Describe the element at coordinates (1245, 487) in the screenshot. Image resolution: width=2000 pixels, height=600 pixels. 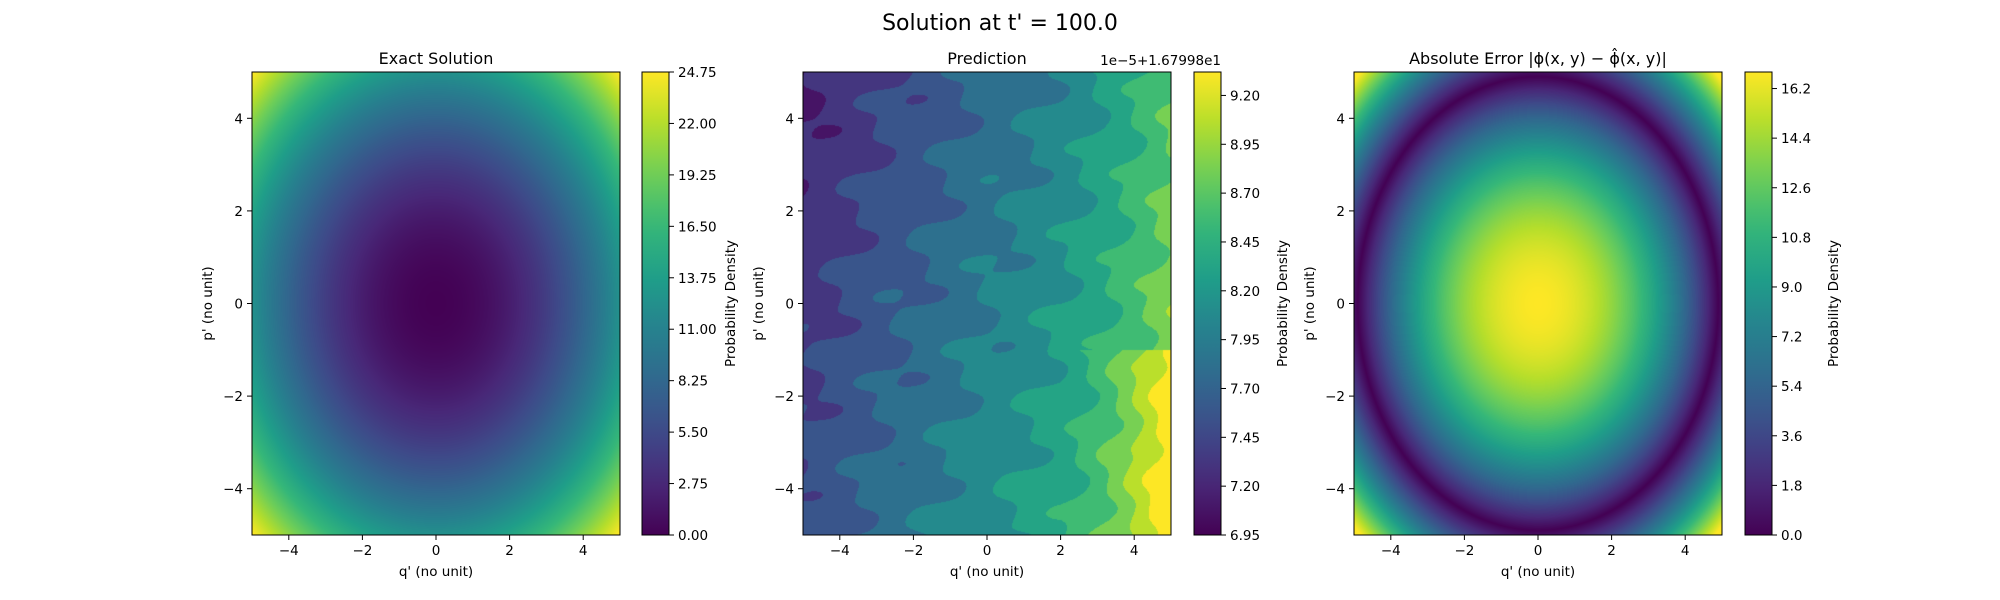
I see `colorbar-tick-label: 7.20` at that location.